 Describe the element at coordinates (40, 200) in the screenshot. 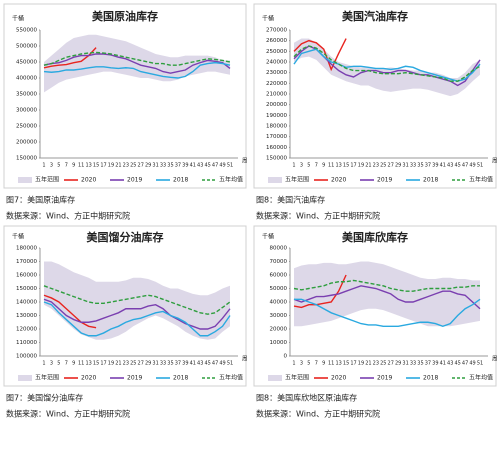

I see `figure-caption: 图7：美国原油库存` at that location.